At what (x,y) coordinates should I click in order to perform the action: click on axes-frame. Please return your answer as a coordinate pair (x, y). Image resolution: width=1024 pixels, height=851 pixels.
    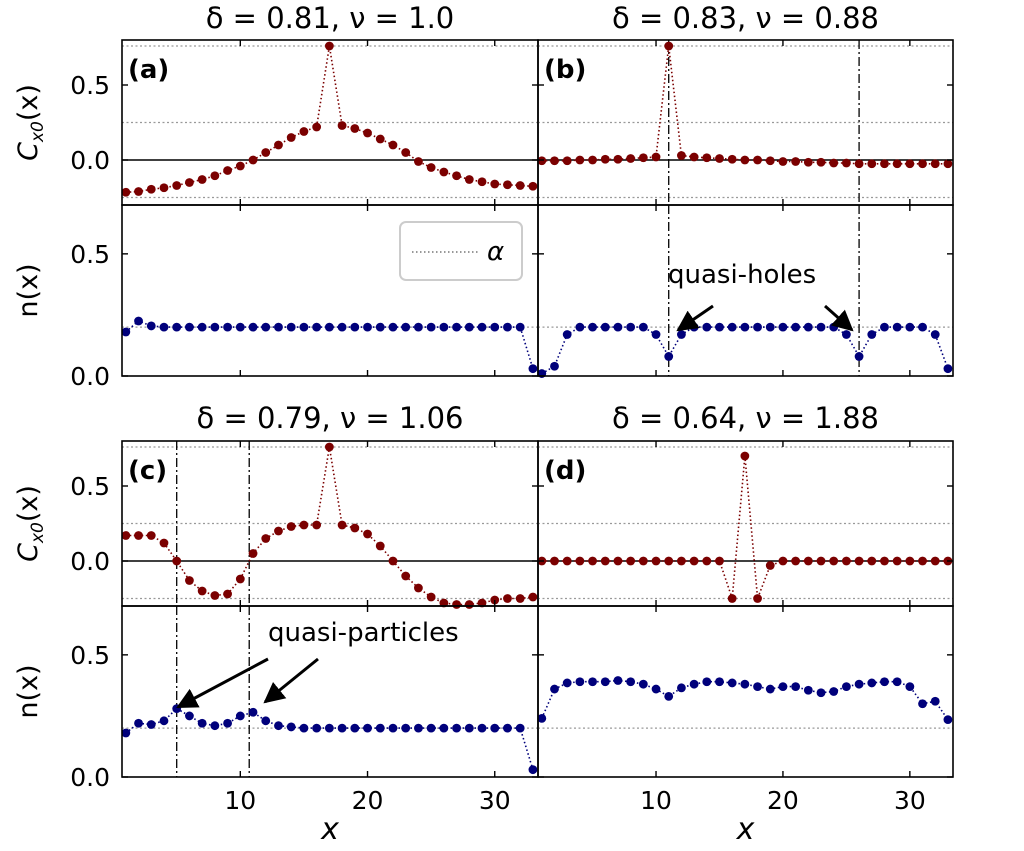
    Looking at the image, I should click on (745, 691).